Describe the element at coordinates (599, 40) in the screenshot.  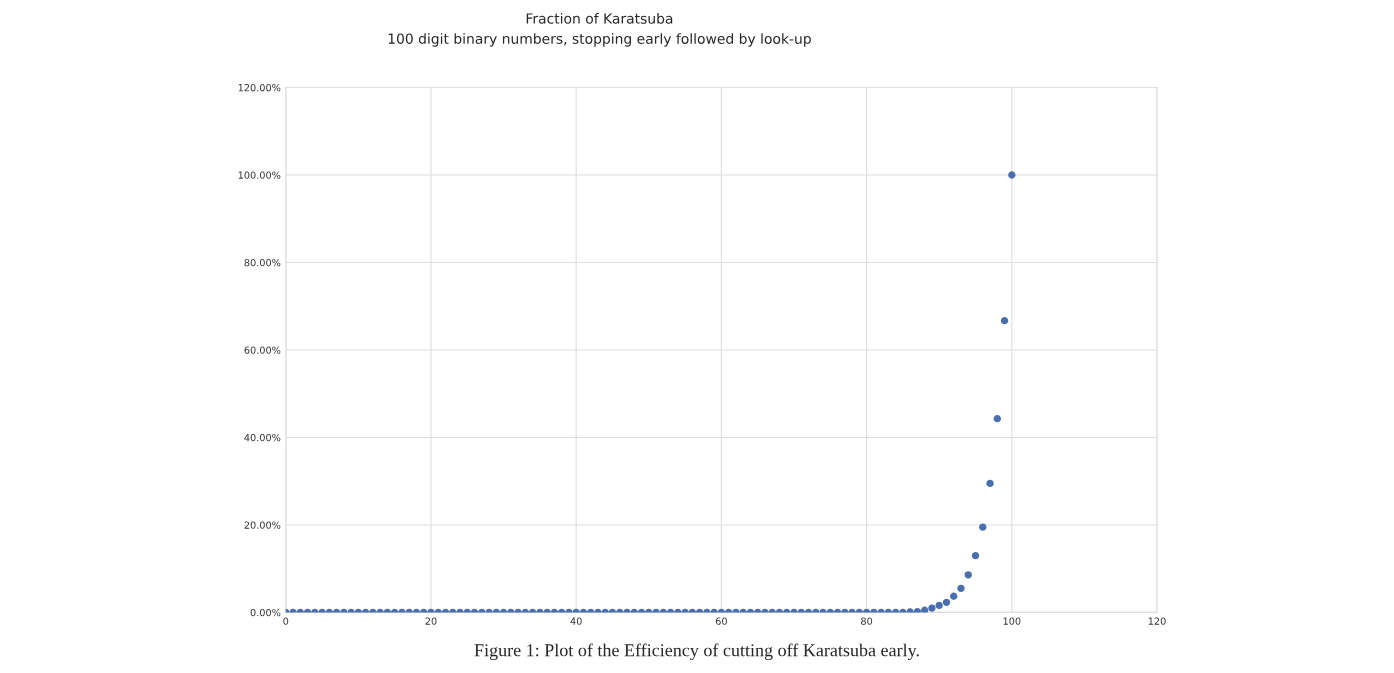
I see `chart-subtitle: 100 digit binary numbers, stopping early followed by look-up` at that location.